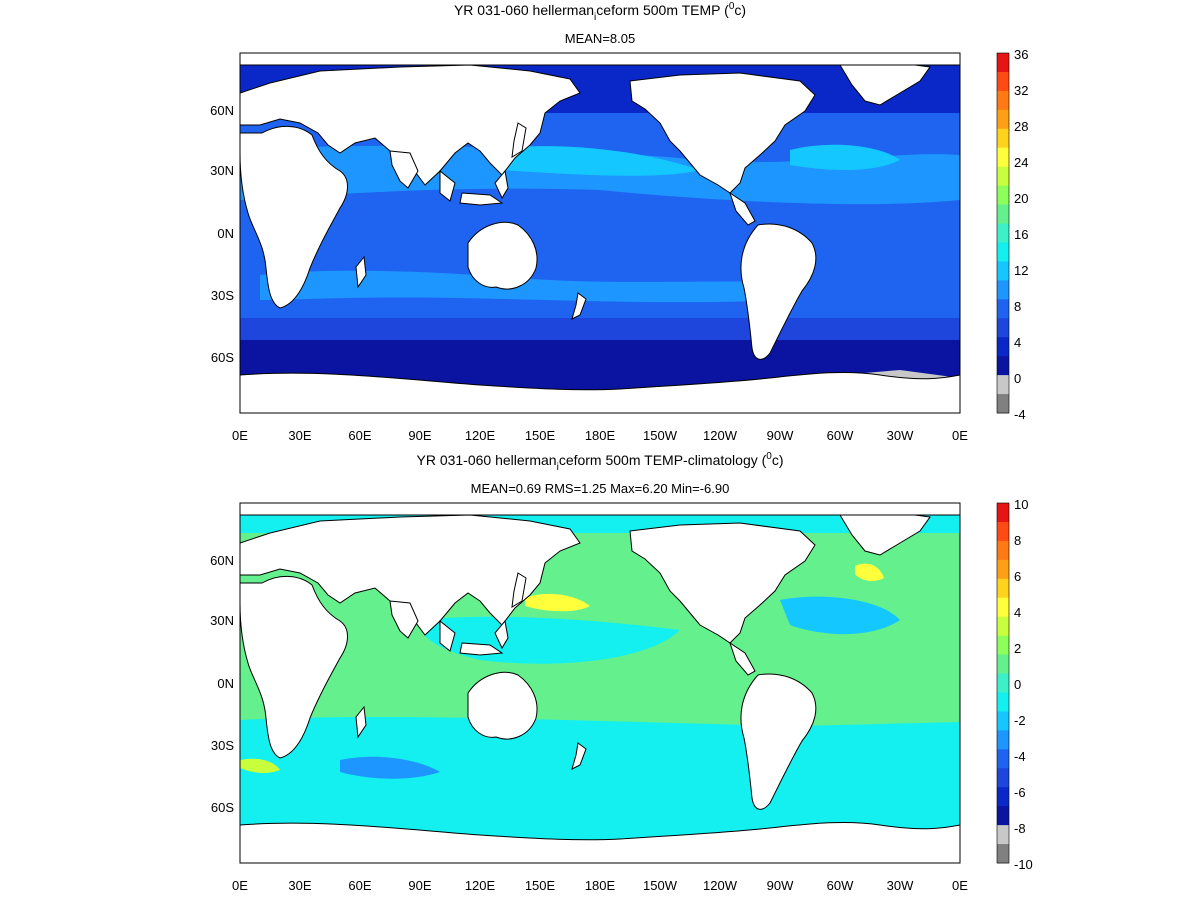 Image resolution: width=1200 pixels, height=900 pixels. What do you see at coordinates (1020, 756) in the screenshot?
I see `bottom-colorbar-tick-label: -4` at bounding box center [1020, 756].